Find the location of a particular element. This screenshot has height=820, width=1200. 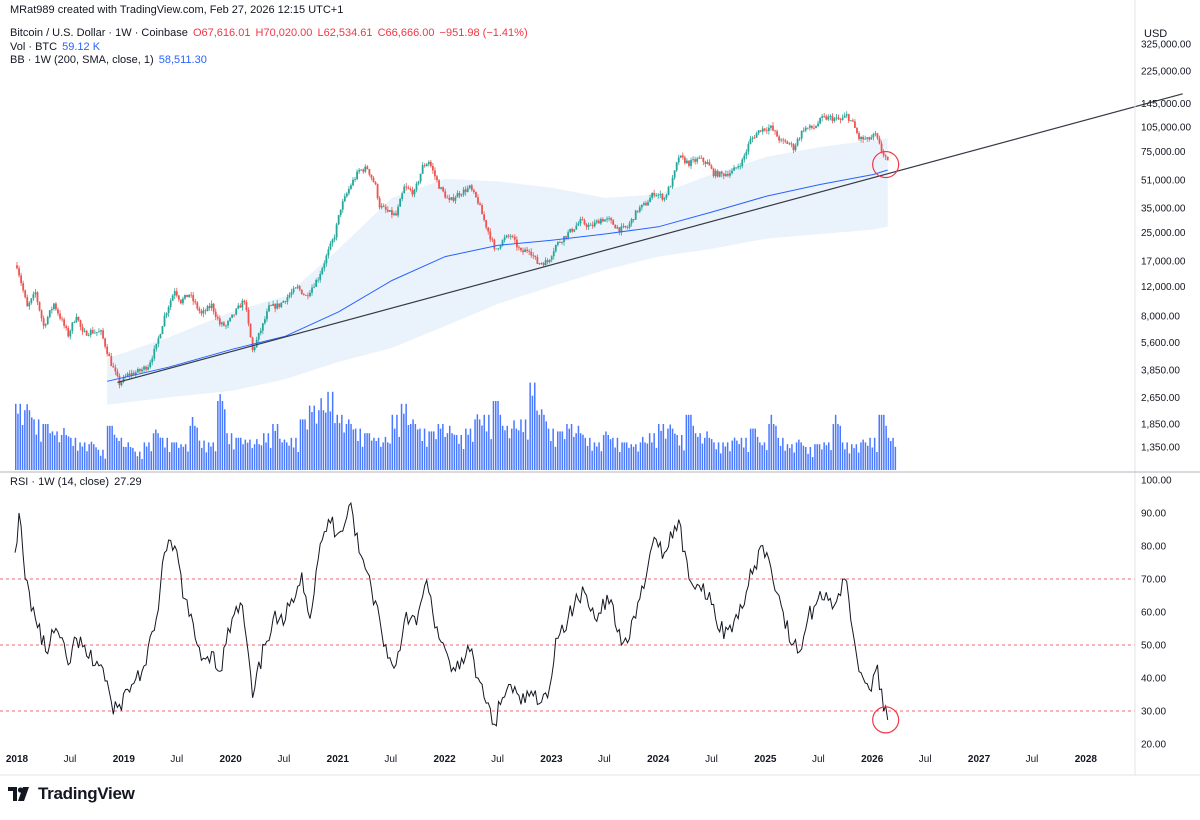

volume-legend: Vol · BTC 59.12 K is located at coordinates (56, 47).